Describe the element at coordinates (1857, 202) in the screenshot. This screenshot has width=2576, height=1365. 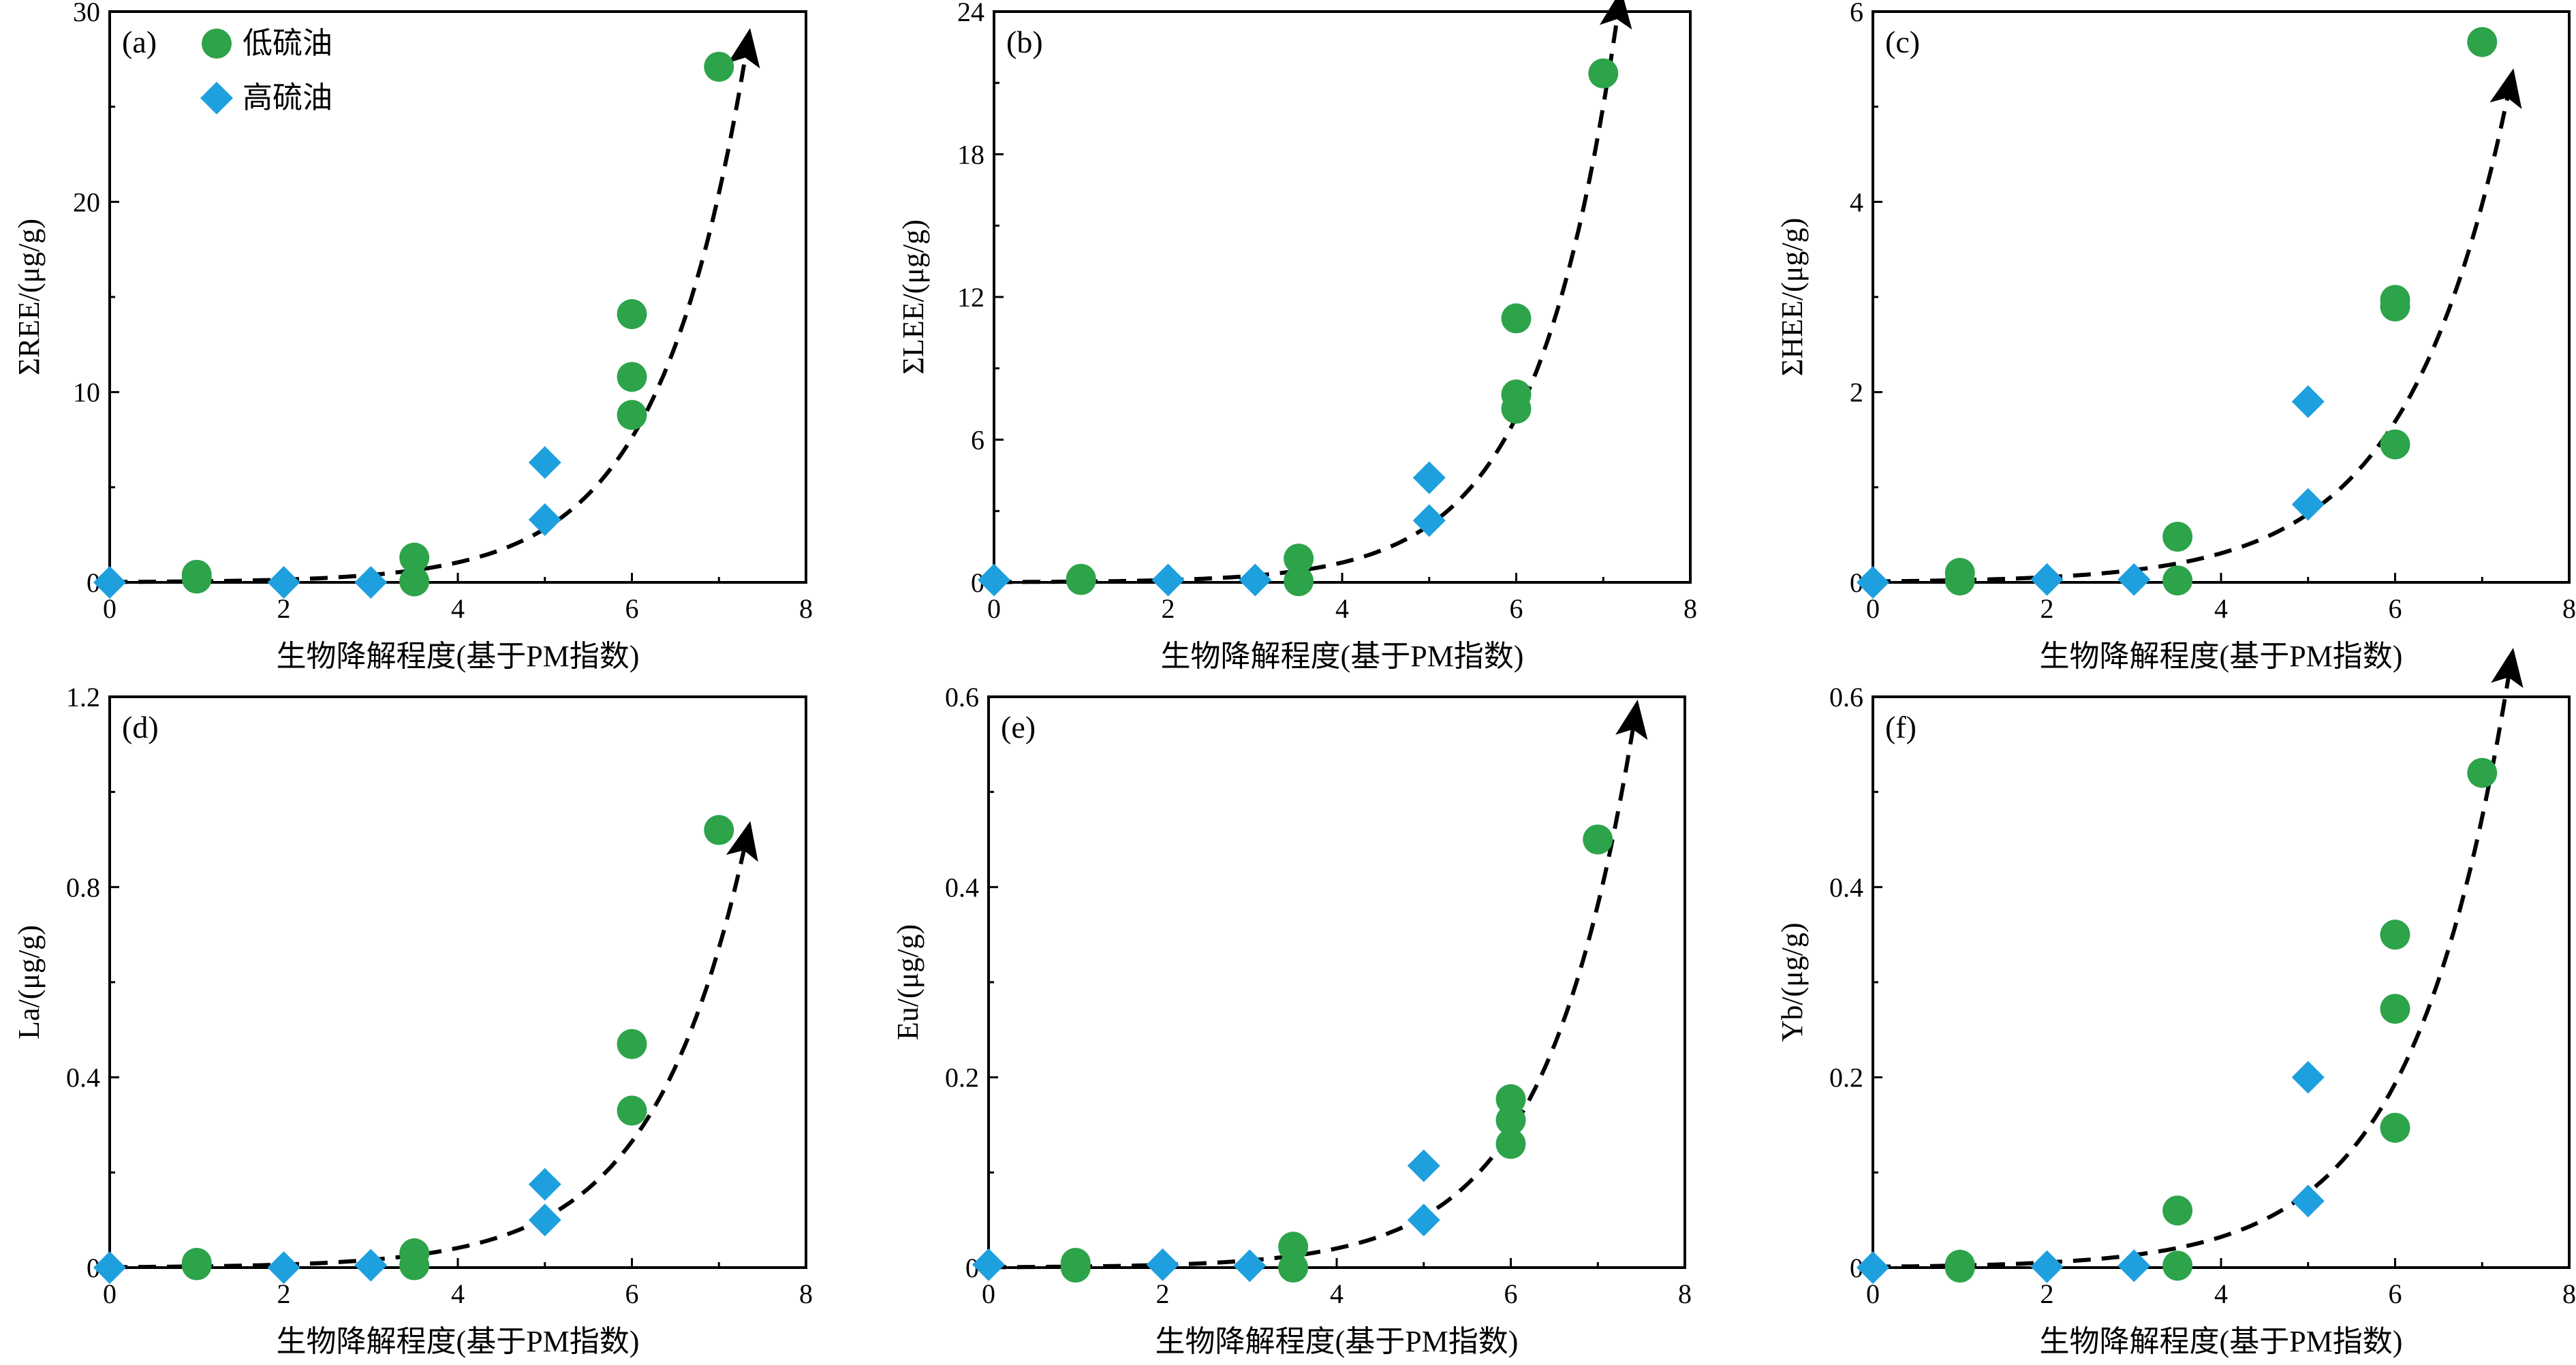
I see `y-tick-label: 4` at that location.